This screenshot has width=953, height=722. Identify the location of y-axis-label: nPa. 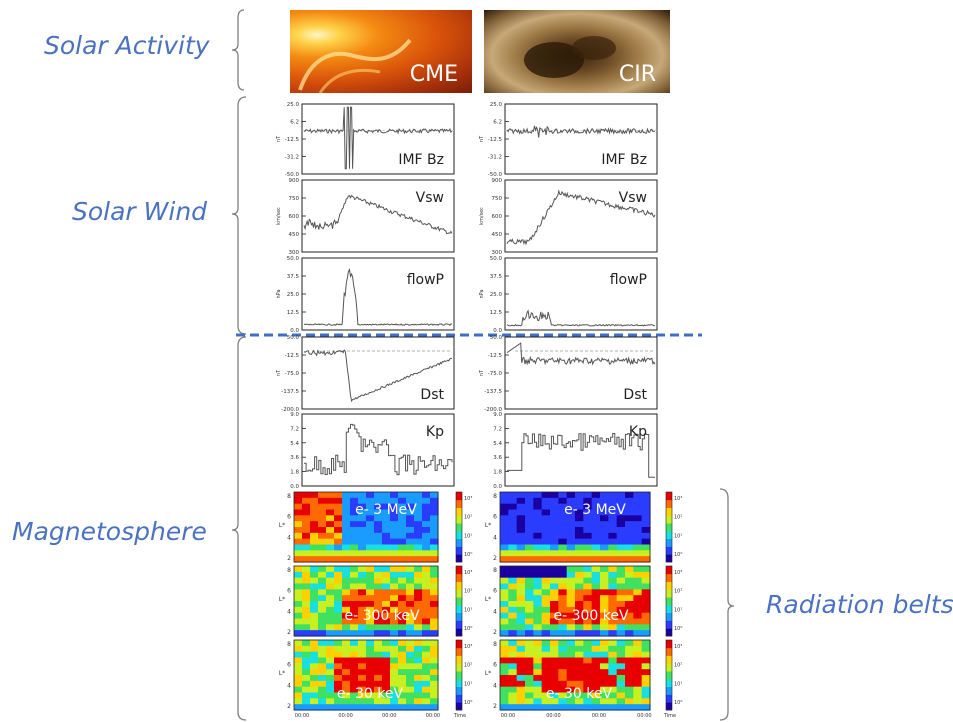
(482, 293).